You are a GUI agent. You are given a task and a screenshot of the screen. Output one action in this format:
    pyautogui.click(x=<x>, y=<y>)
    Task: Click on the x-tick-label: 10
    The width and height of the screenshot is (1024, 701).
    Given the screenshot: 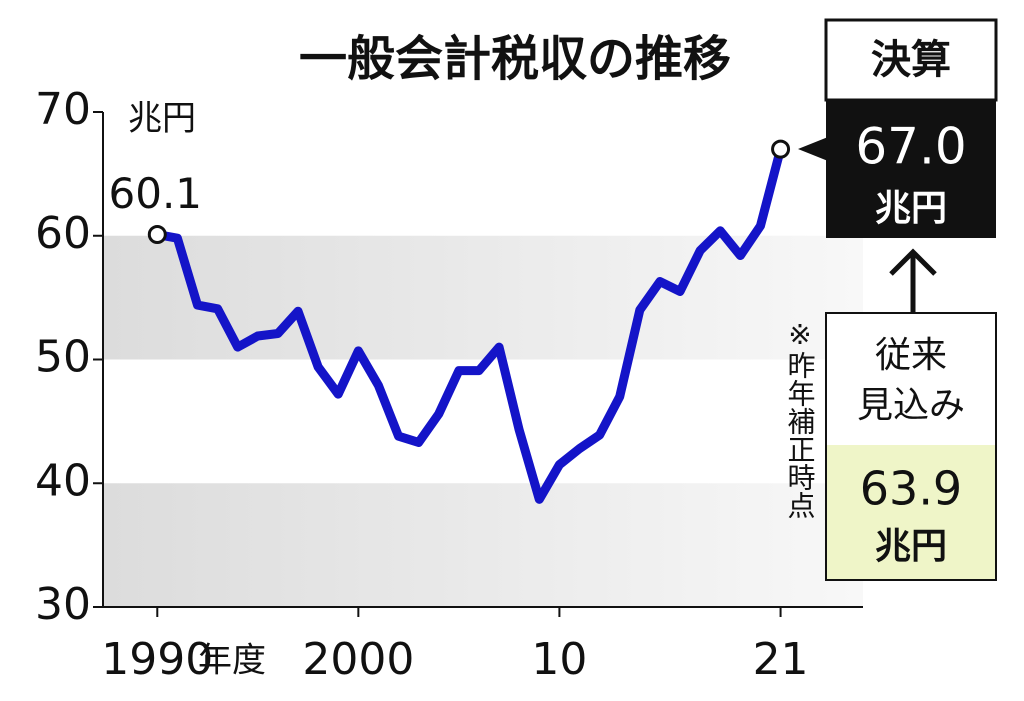 What is the action you would take?
    pyautogui.click(x=559, y=659)
    